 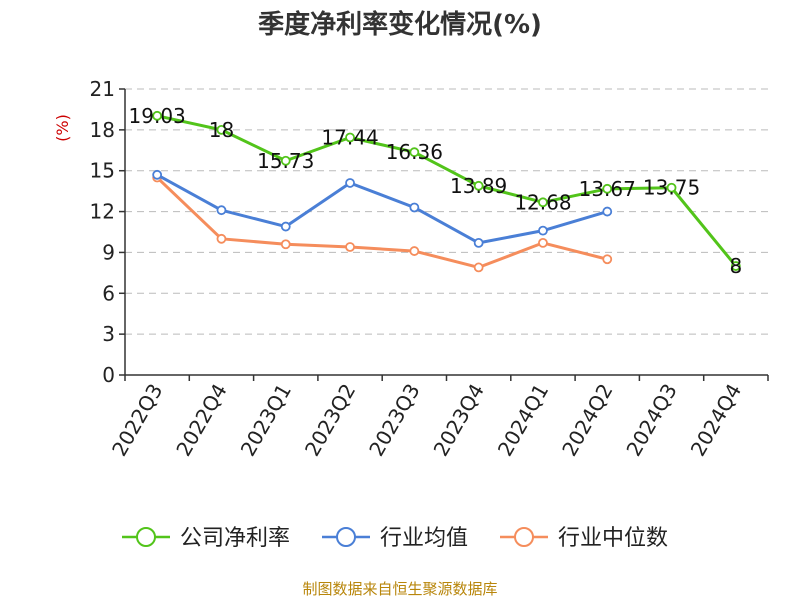 What do you see at coordinates (424, 538) in the screenshot?
I see `legend-label: 行业均值` at bounding box center [424, 538].